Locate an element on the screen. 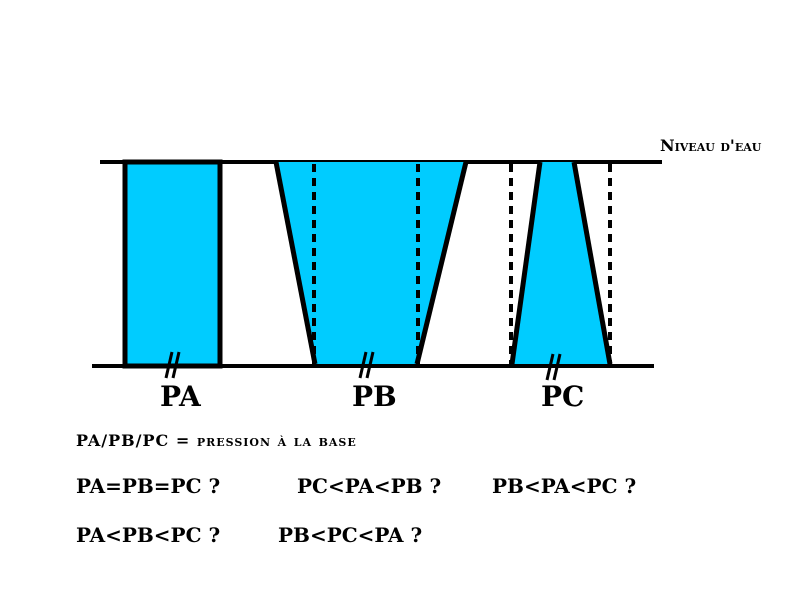 The width and height of the screenshot is (800, 600). vessel-label-a: PA is located at coordinates (180, 396).